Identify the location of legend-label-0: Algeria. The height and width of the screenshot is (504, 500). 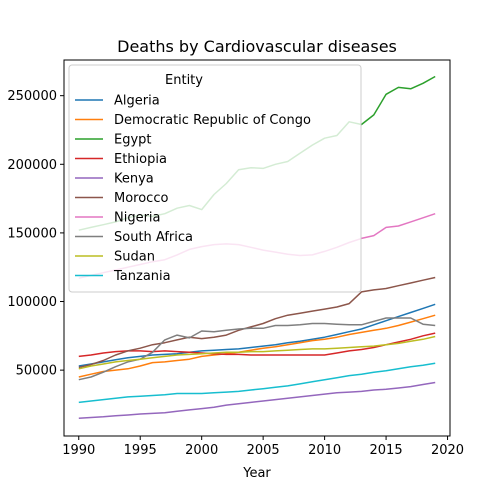
(137, 101).